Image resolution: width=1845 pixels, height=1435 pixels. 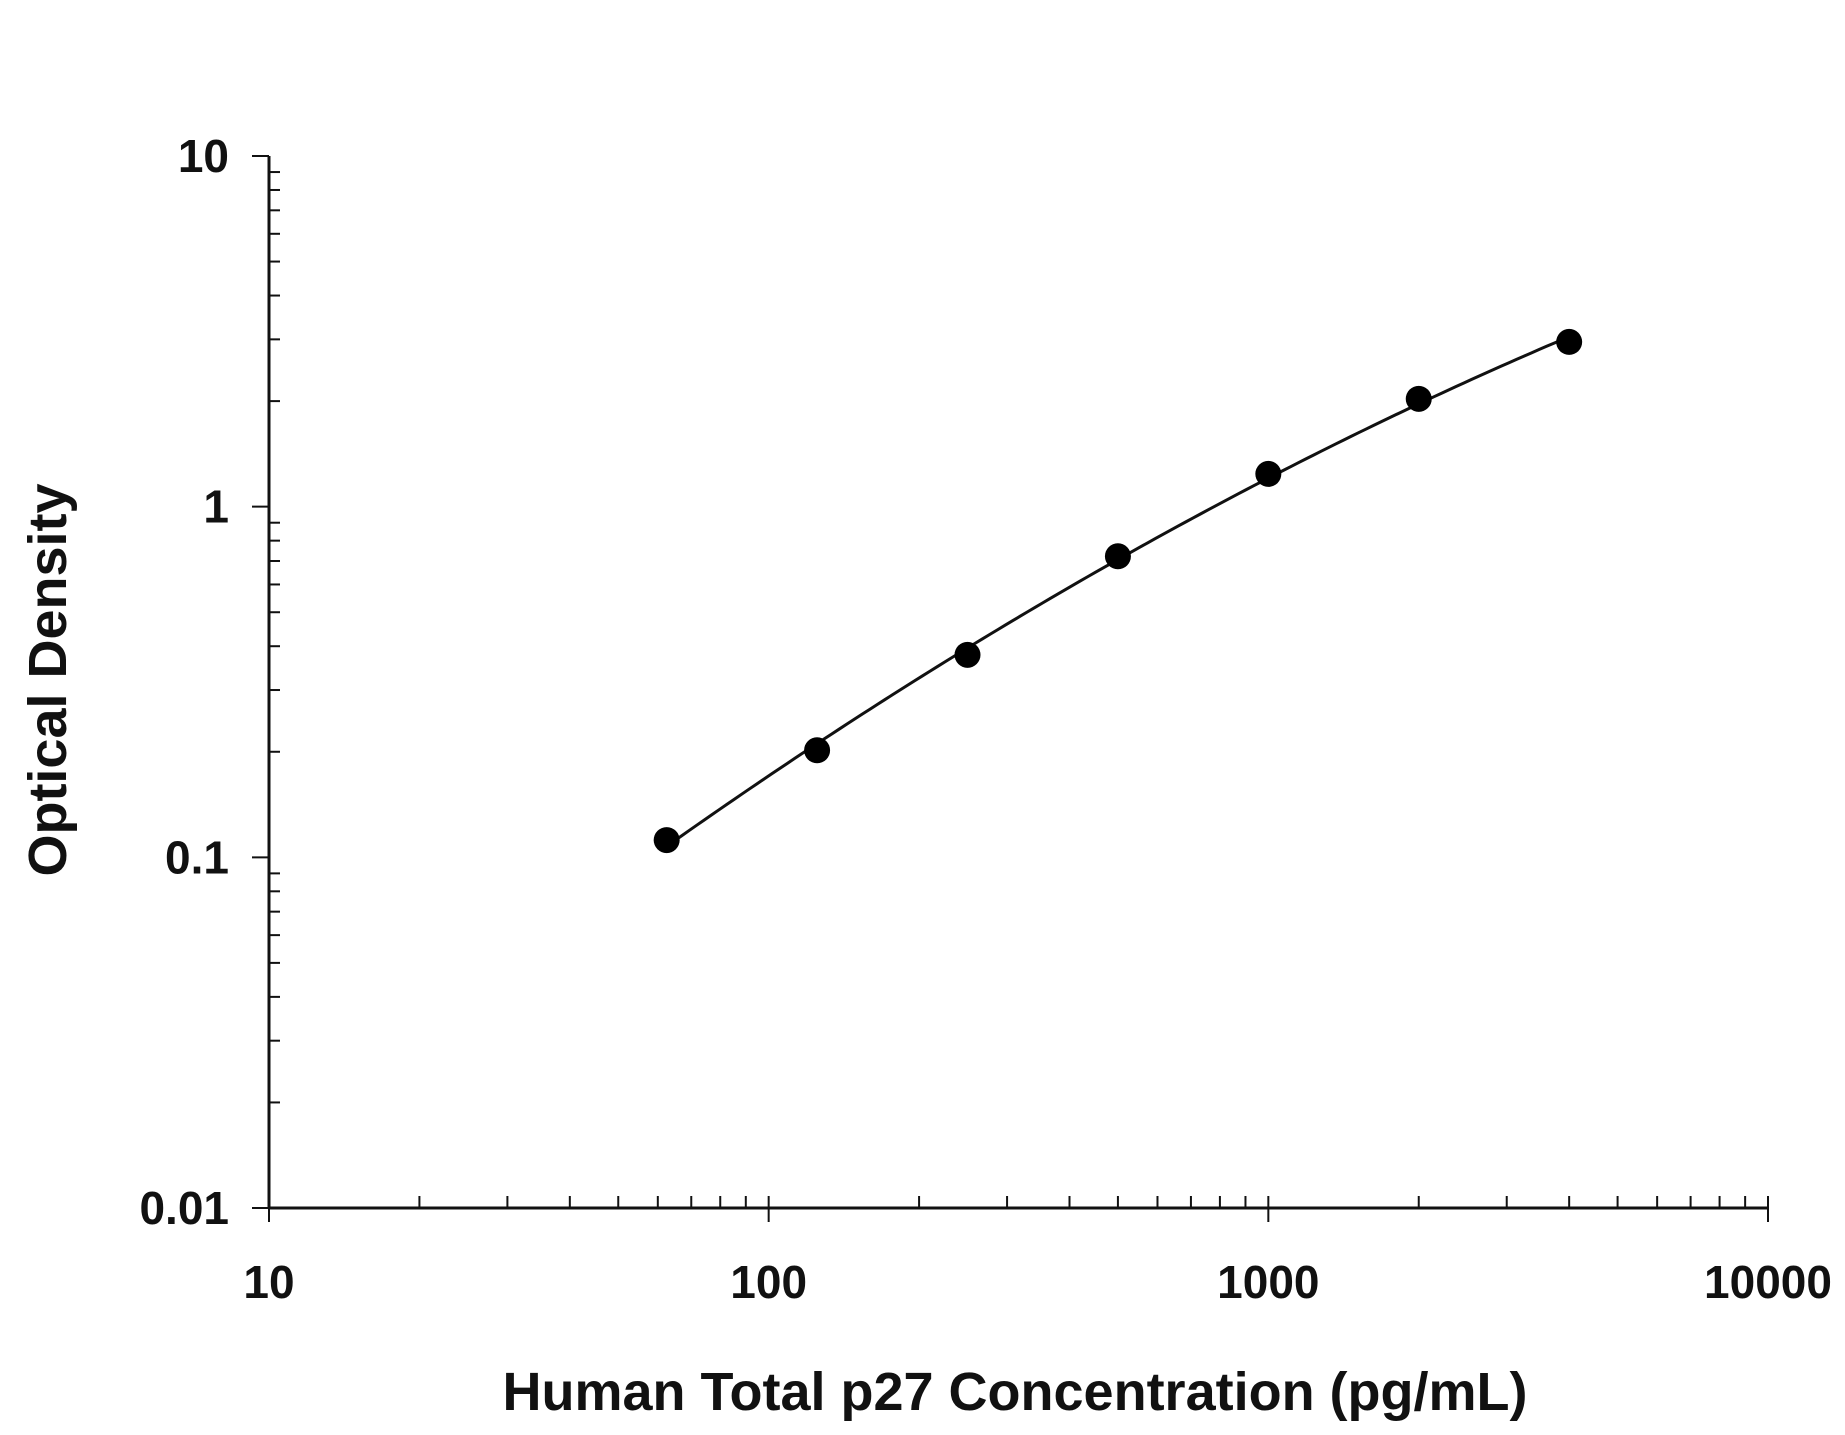 I want to click on y-tick-label: 0.1, so click(x=197, y=857).